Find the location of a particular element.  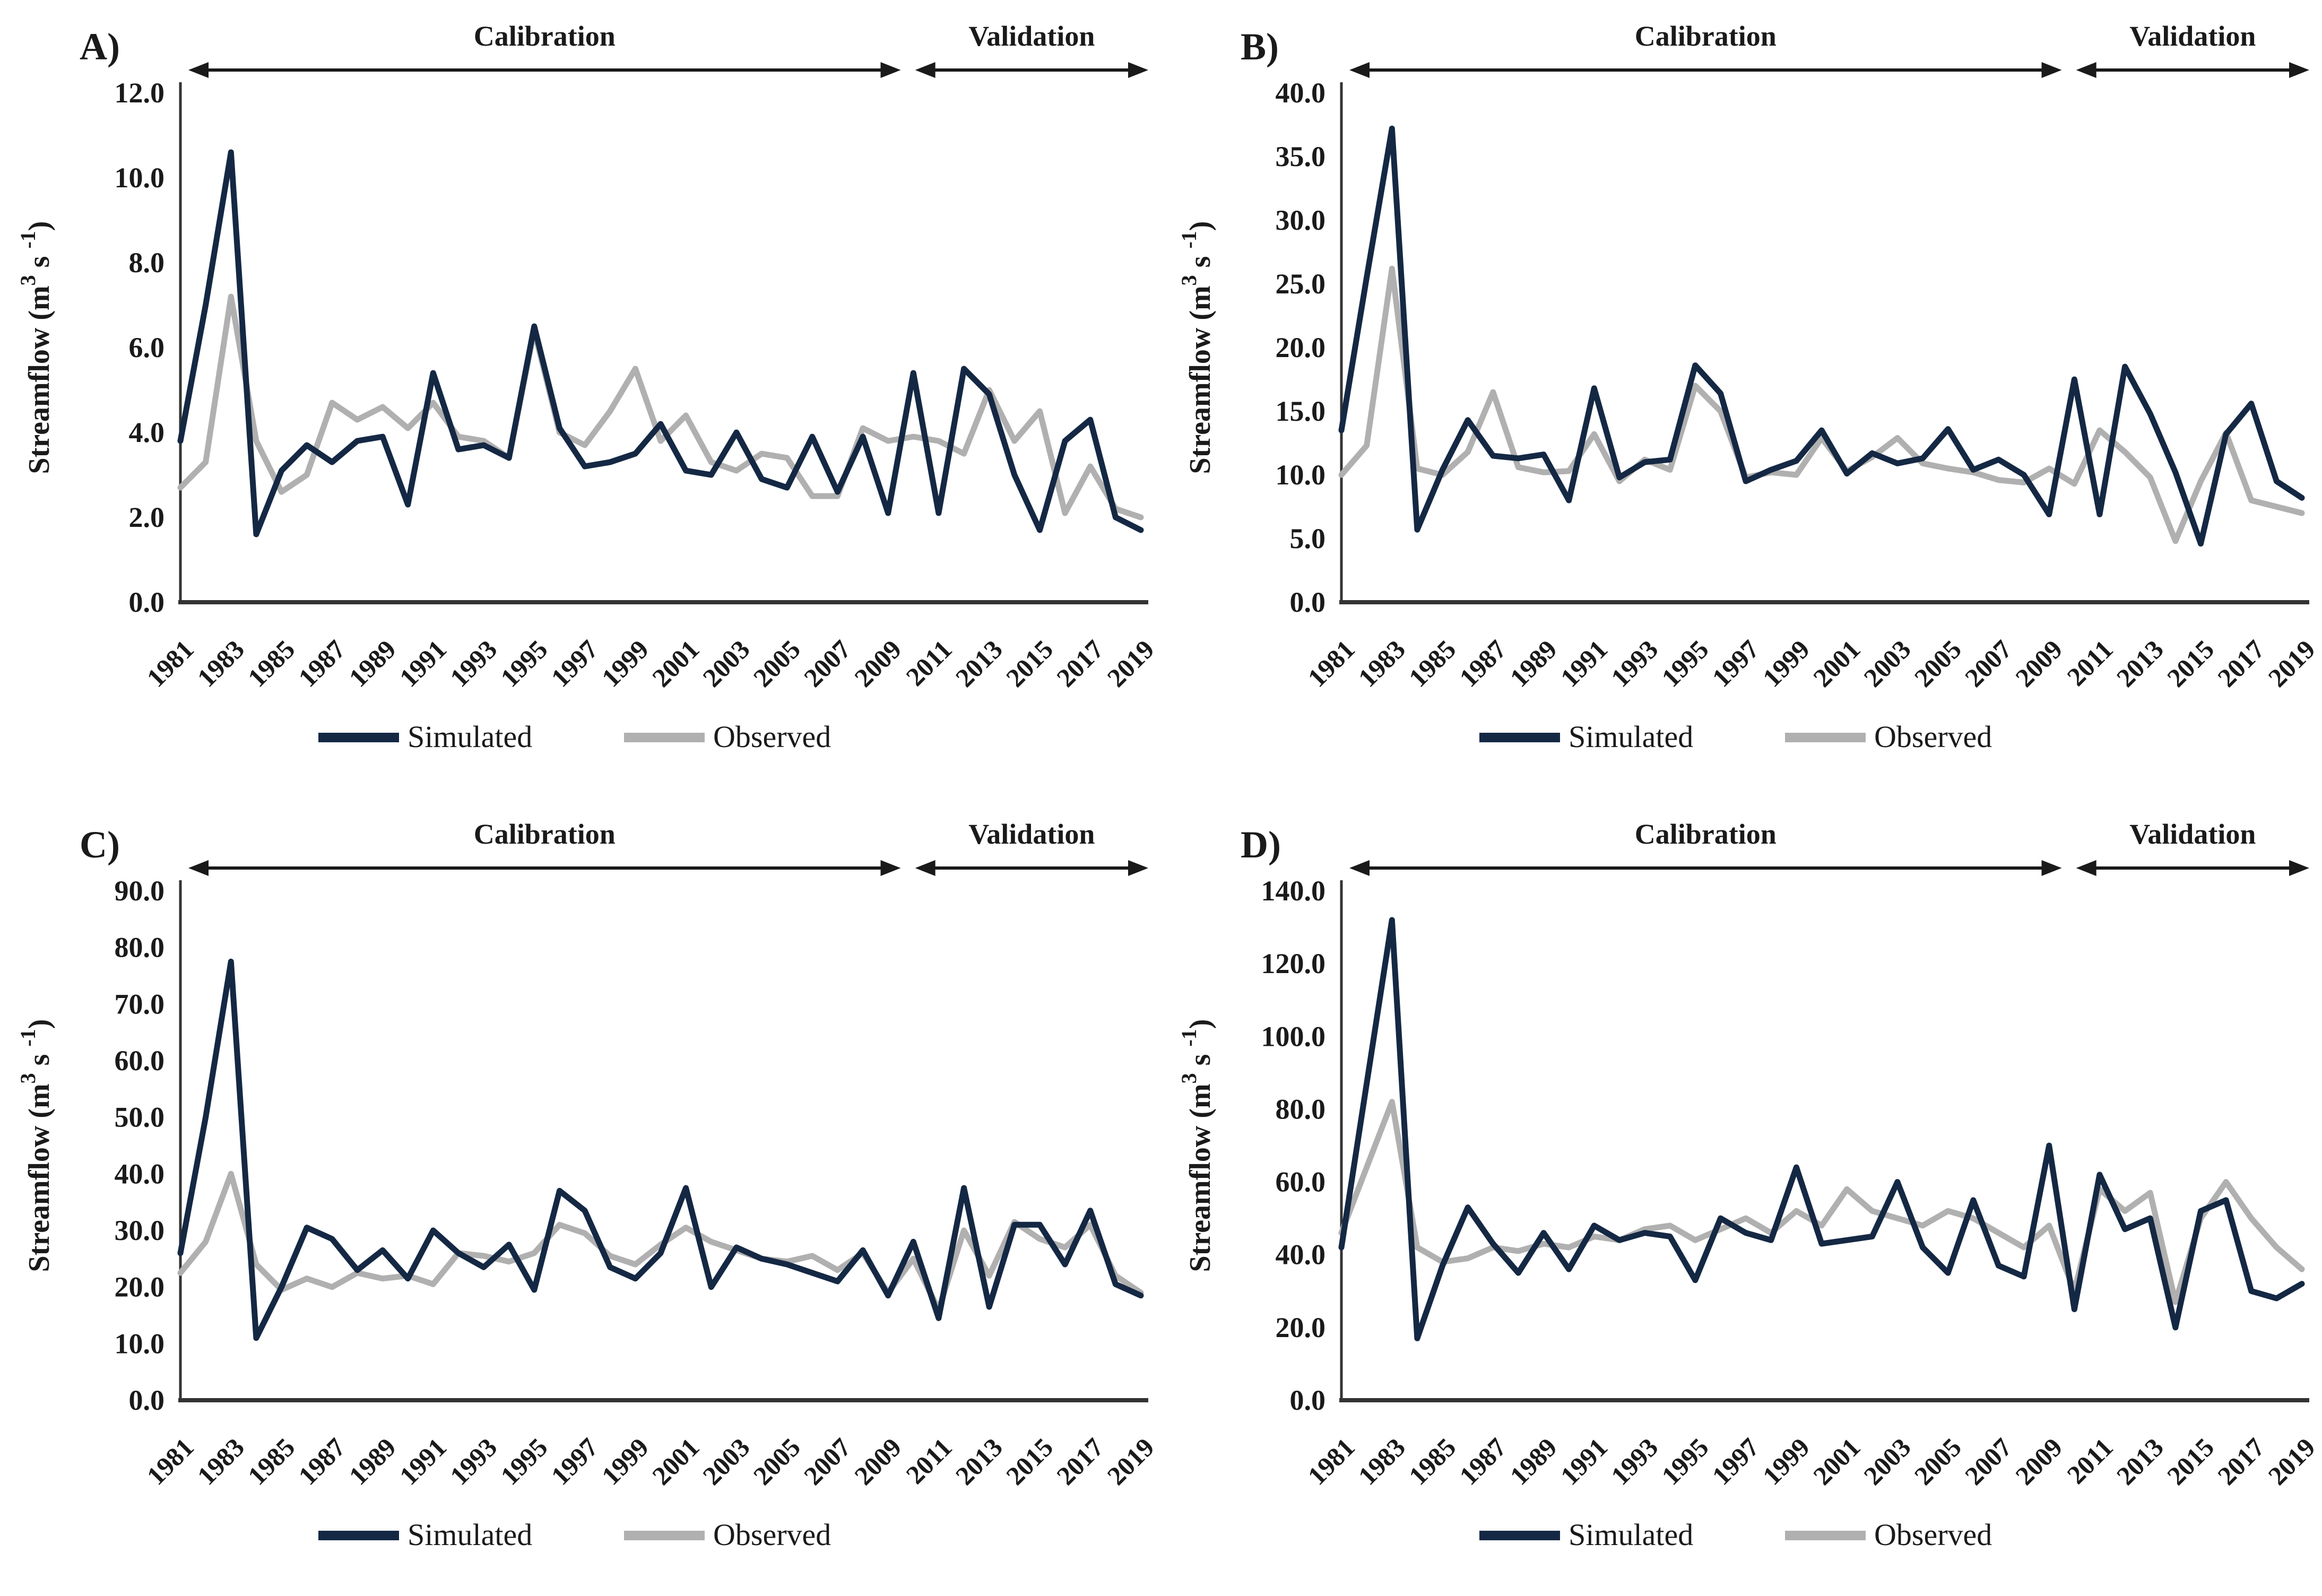

y-tick-label: 80.0 is located at coordinates (1301, 1109).